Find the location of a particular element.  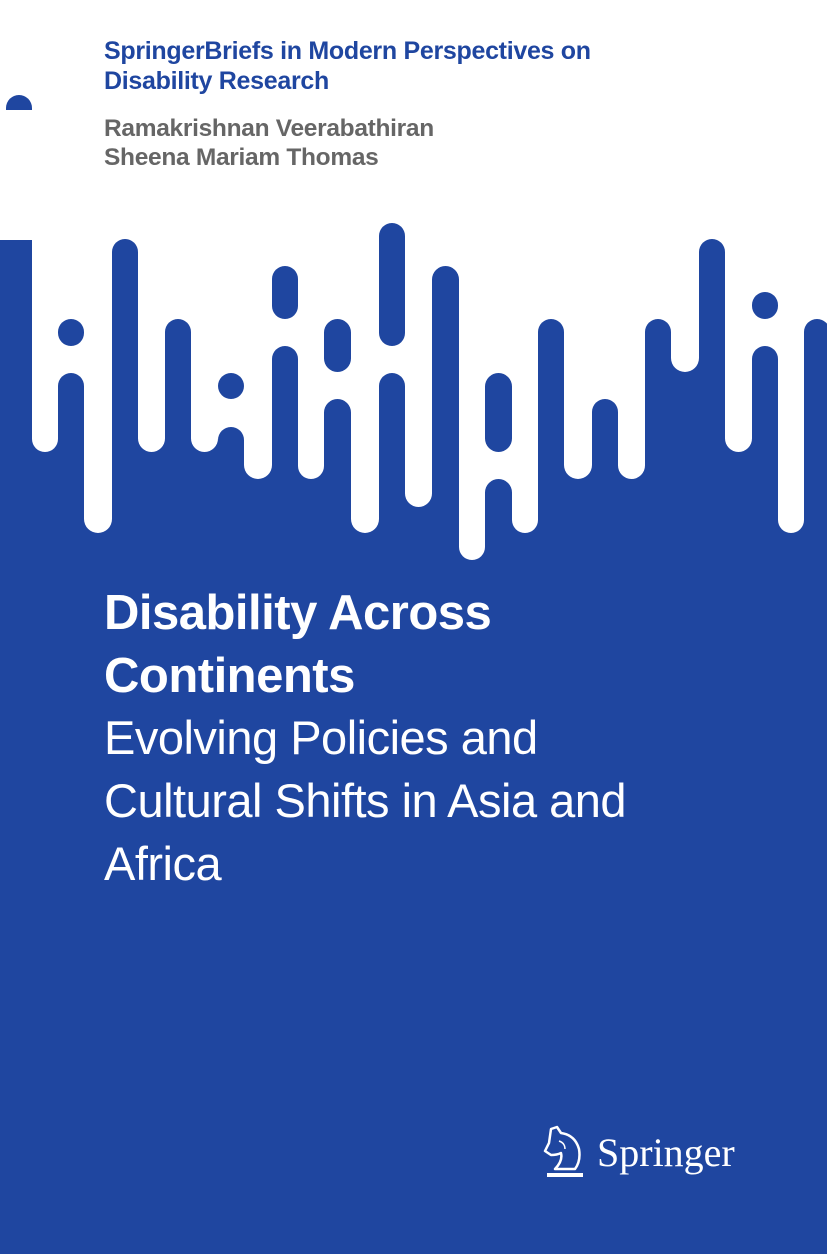

publisher-logo: Springer is located at coordinates (638, 1152).